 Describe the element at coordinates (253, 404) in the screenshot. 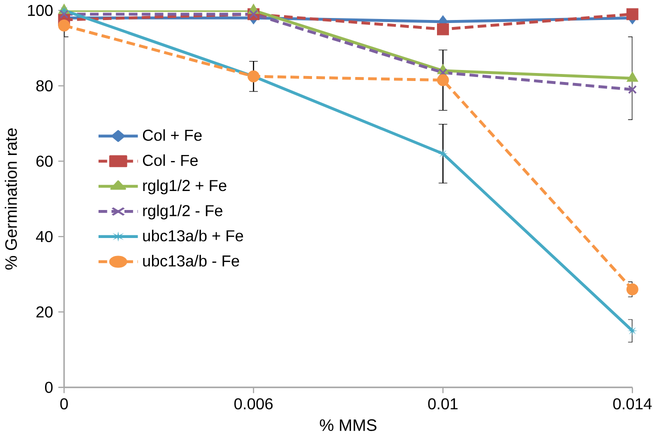

I see `x-tick-label: 0.006` at that location.